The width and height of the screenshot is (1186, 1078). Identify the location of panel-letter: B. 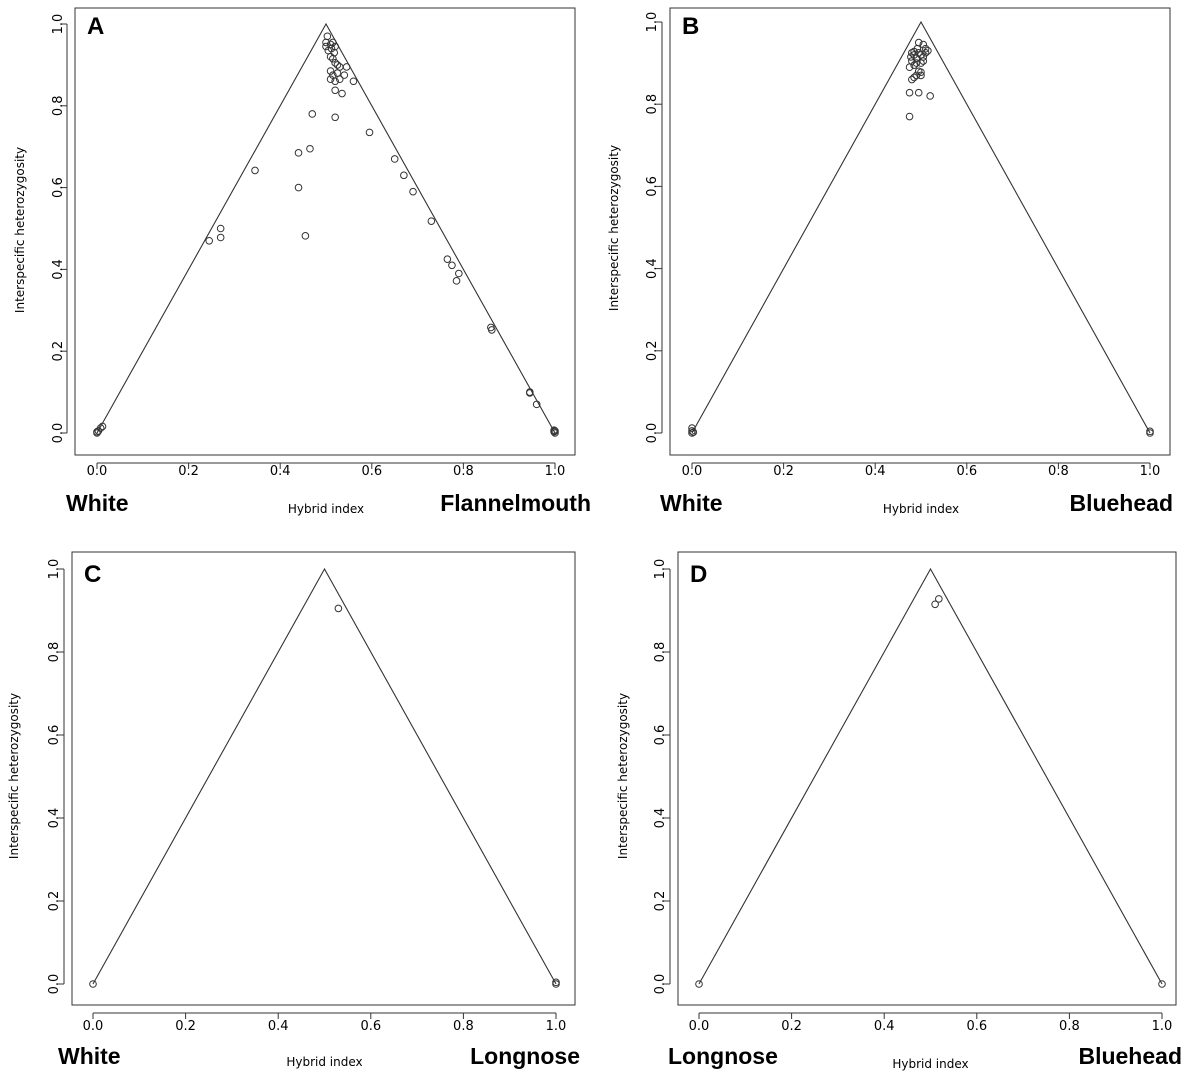
(690, 26).